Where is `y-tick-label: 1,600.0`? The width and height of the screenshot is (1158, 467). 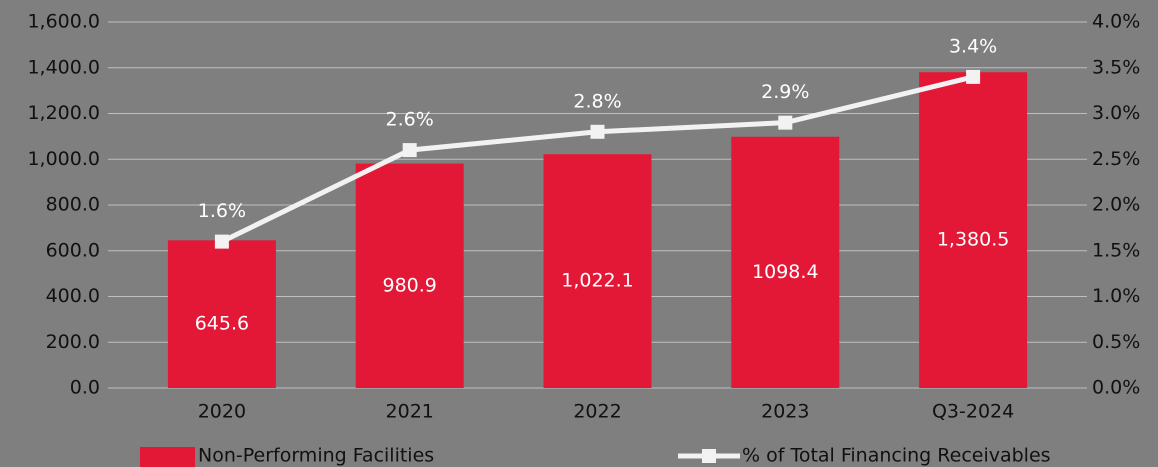 y-tick-label: 1,600.0 is located at coordinates (63, 22).